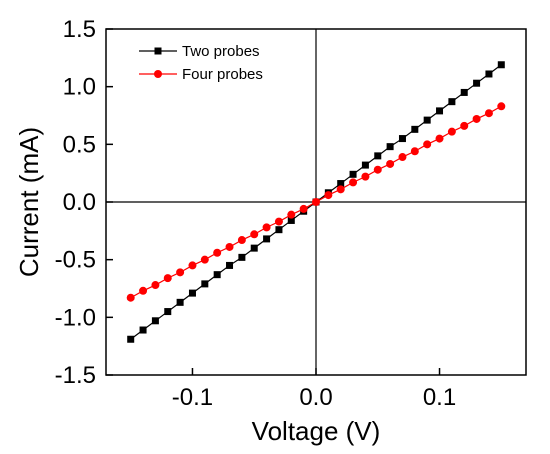 This screenshot has height=454, width=550. I want to click on legend-label: Two probes, so click(221, 51).